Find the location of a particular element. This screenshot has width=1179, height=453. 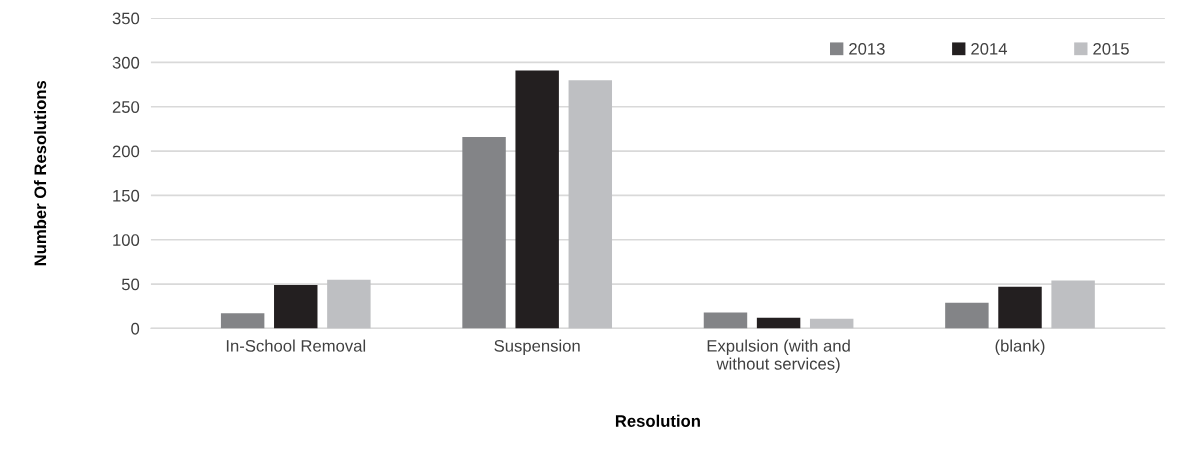

x-tick-label: In-School Removal is located at coordinates (296, 345).